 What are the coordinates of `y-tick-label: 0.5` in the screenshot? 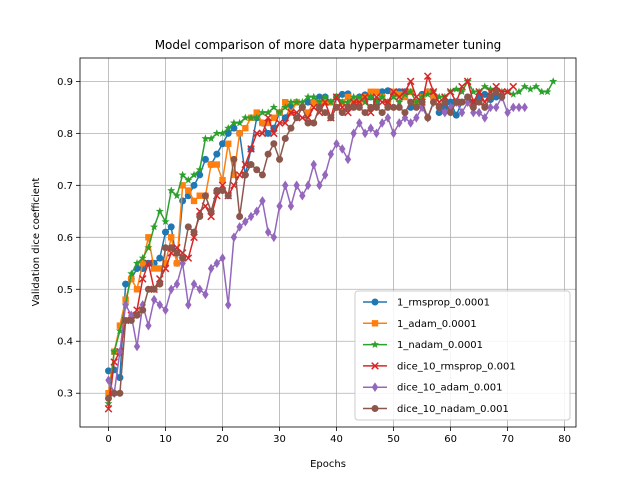 It's located at (65, 290).